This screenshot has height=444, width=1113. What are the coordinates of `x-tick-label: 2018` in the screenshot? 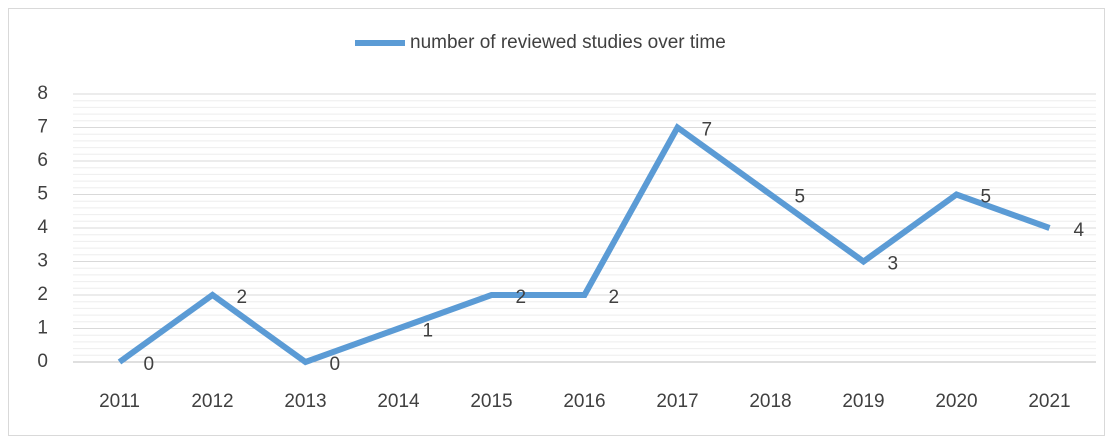 It's located at (770, 401).